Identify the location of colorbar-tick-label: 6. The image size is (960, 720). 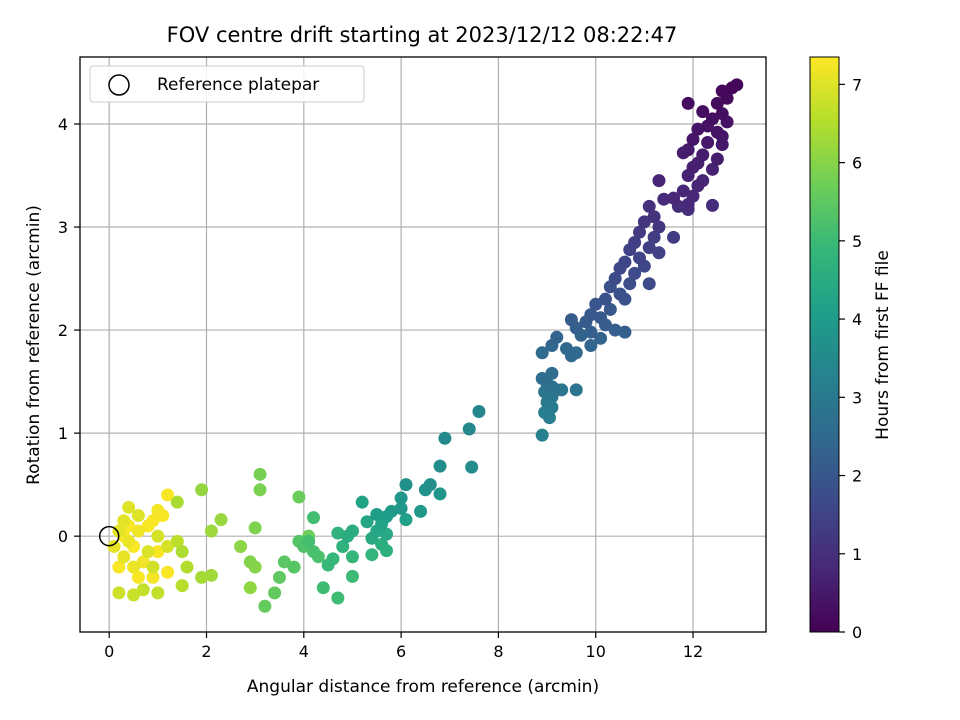
(857, 163).